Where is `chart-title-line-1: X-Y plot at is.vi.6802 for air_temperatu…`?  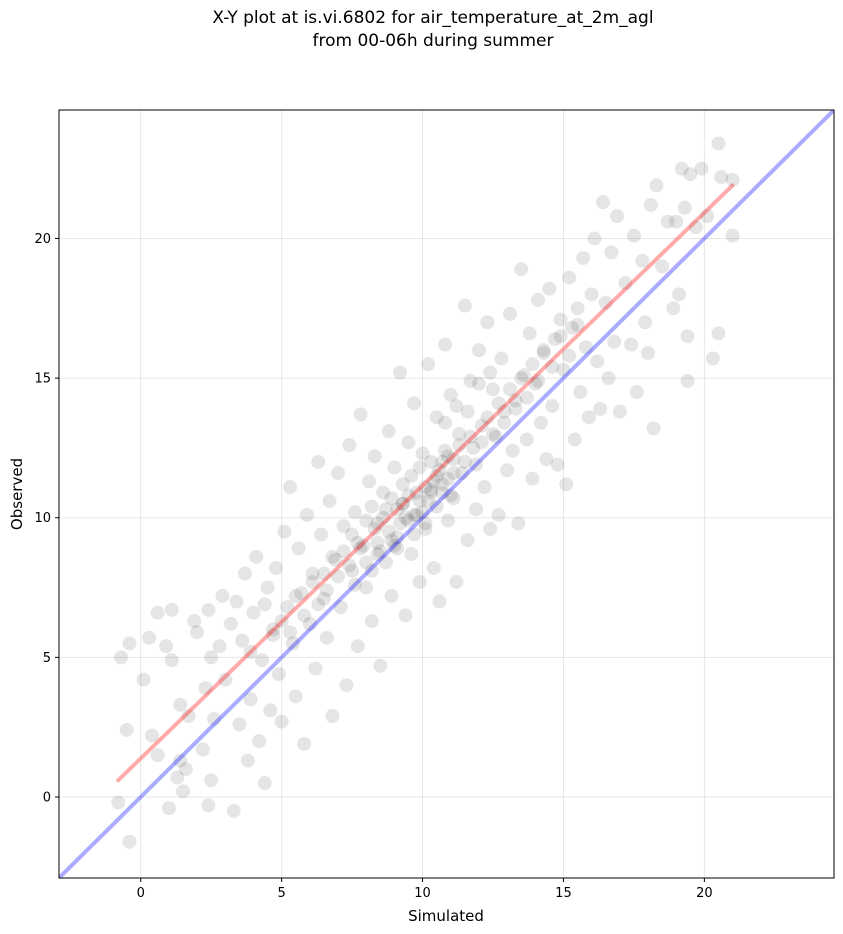
chart-title-line-1: X-Y plot at is.vi.6802 for air_temperatu… is located at coordinates (433, 18).